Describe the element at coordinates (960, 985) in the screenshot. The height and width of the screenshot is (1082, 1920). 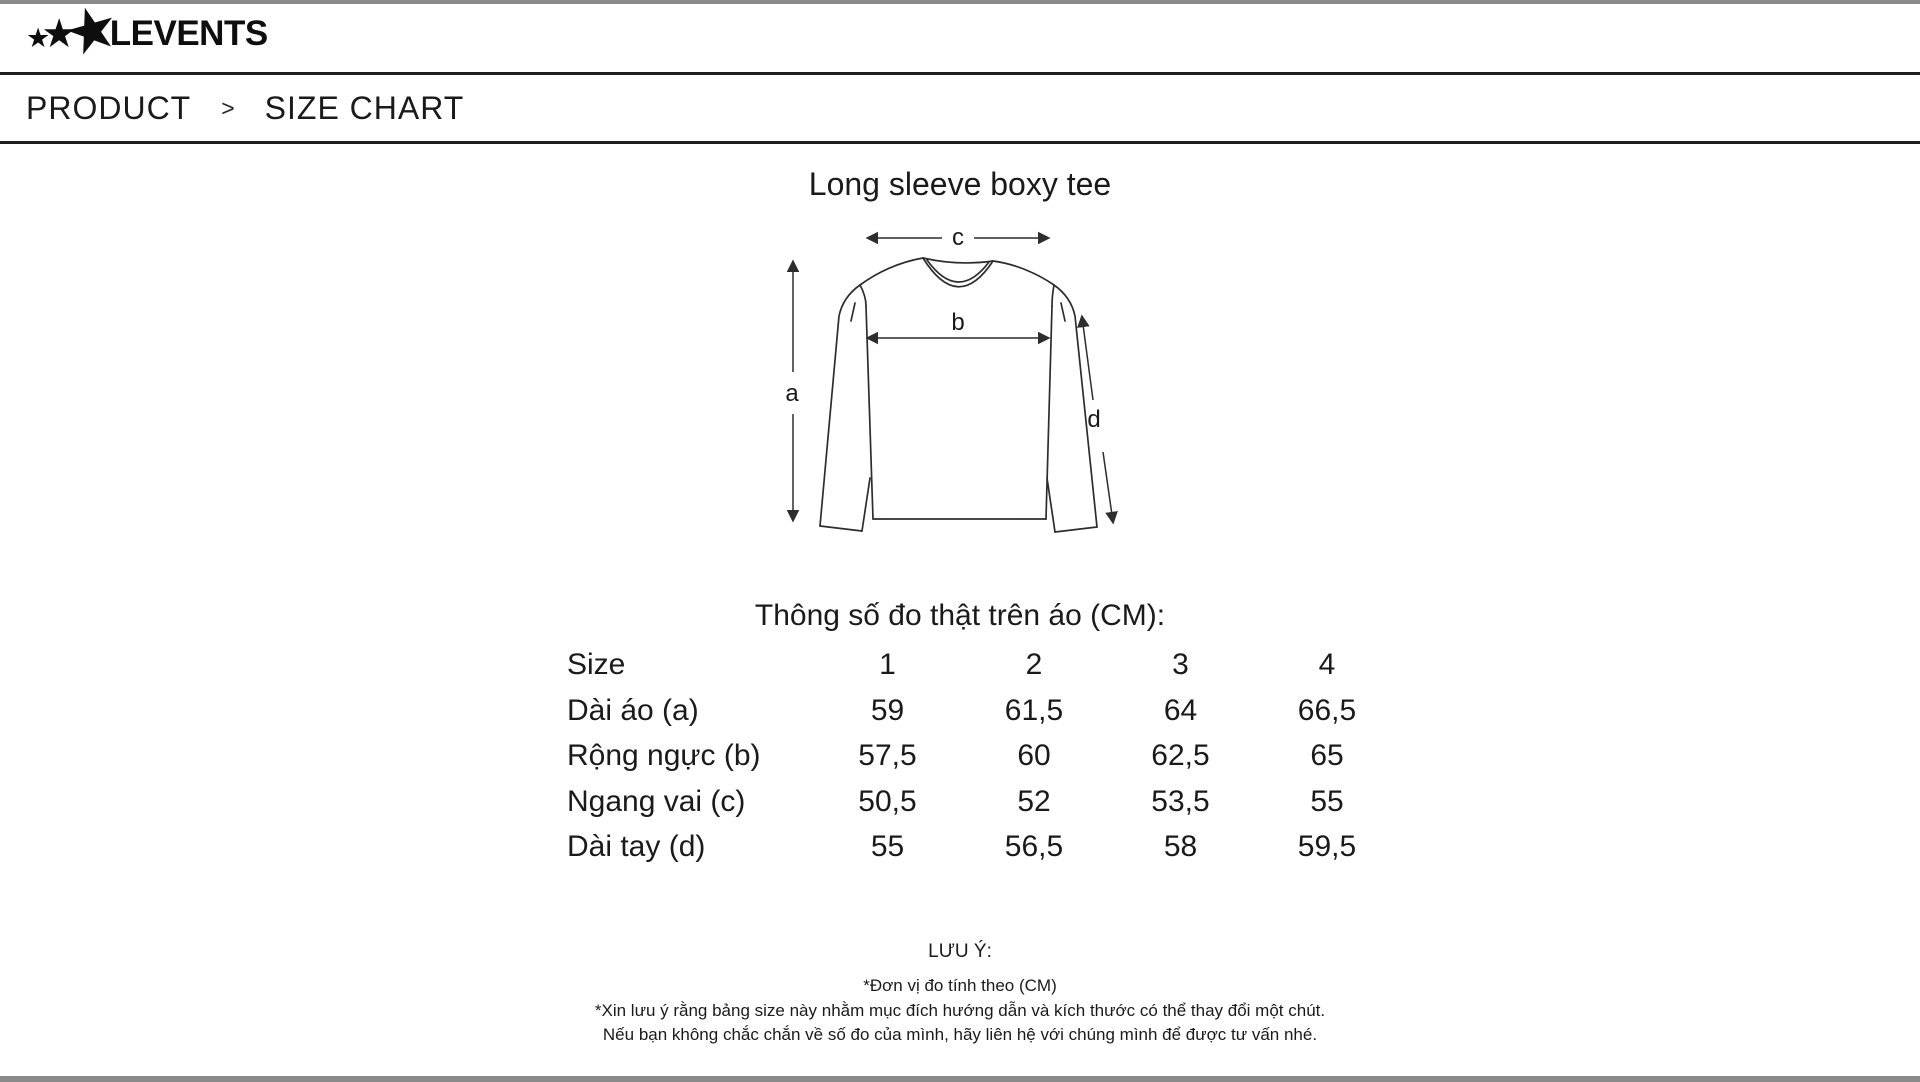
I see `note-line: *Đơn vị đo tính theo (CM)` at that location.